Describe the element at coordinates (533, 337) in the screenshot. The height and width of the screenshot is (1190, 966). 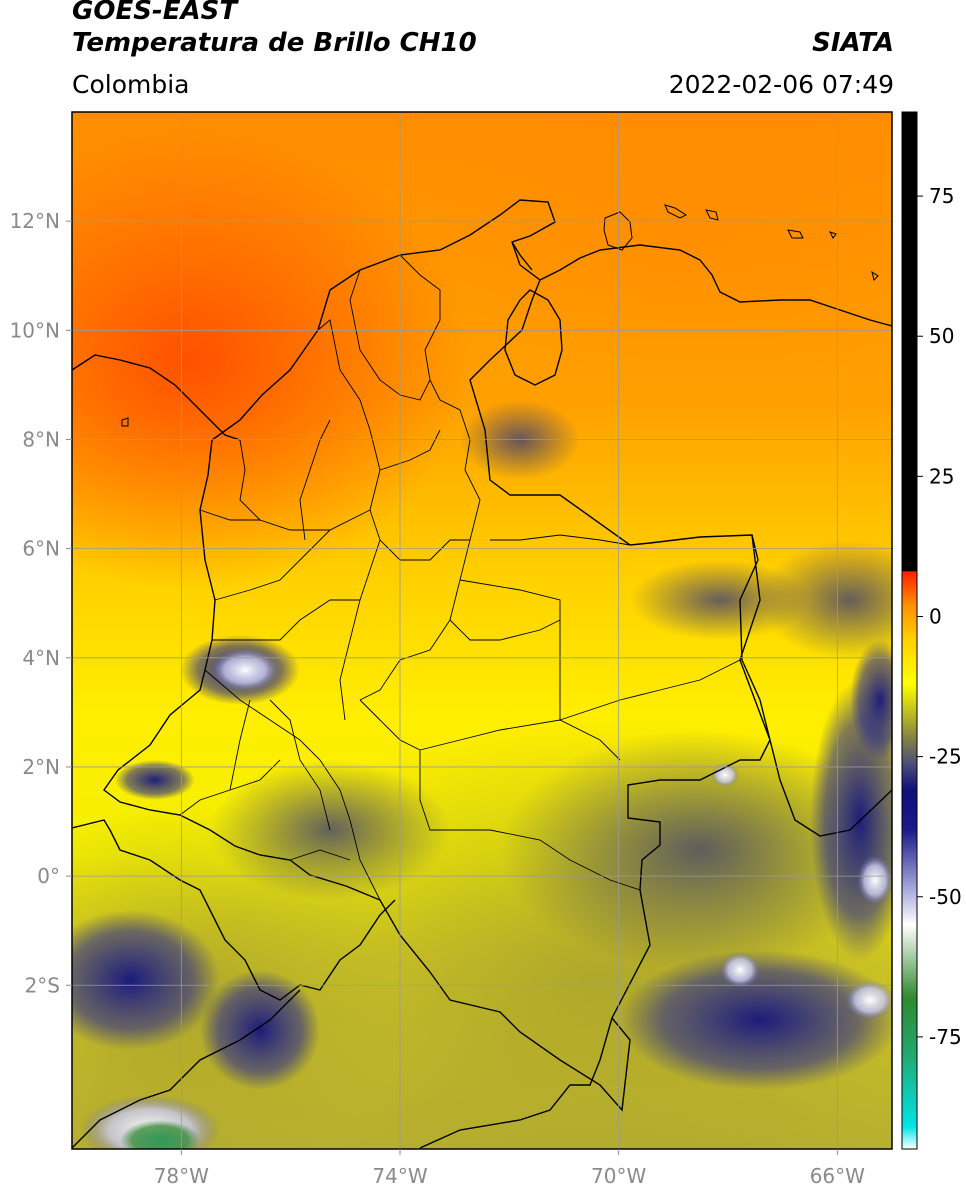
I see `lake-maracaibo` at that location.